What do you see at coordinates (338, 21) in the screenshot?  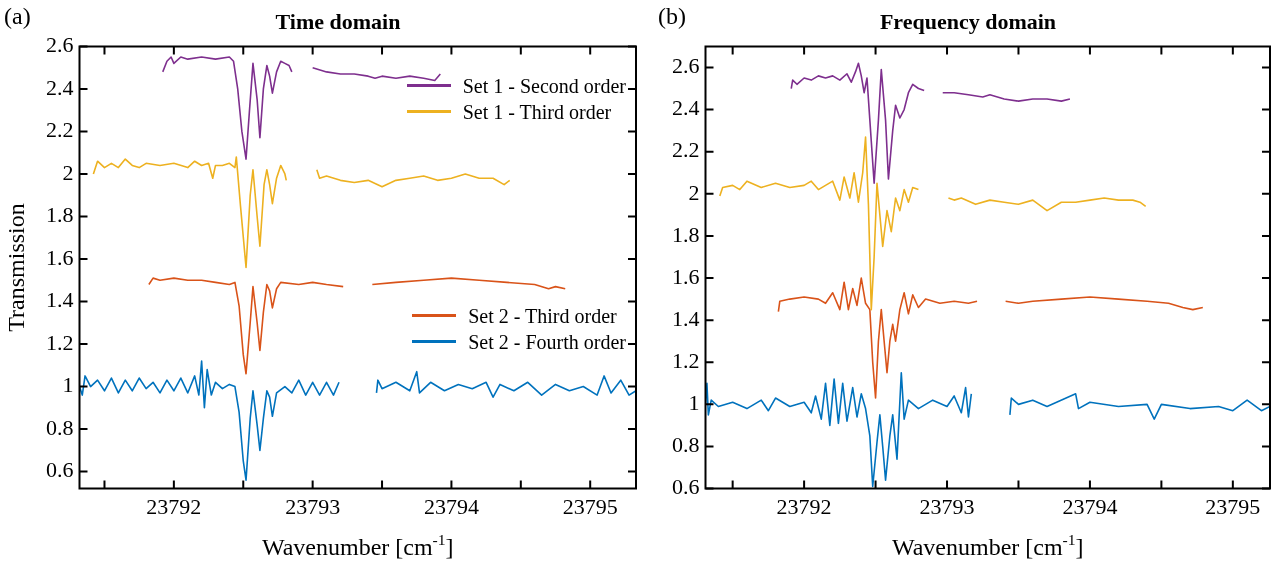 I see `chart-title: Time domain` at bounding box center [338, 21].